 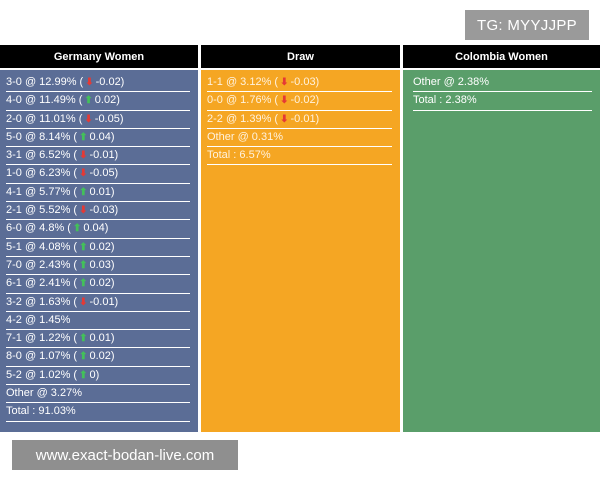 What do you see at coordinates (299, 138) in the screenshot?
I see `score-row: Other @ 0.31%` at bounding box center [299, 138].